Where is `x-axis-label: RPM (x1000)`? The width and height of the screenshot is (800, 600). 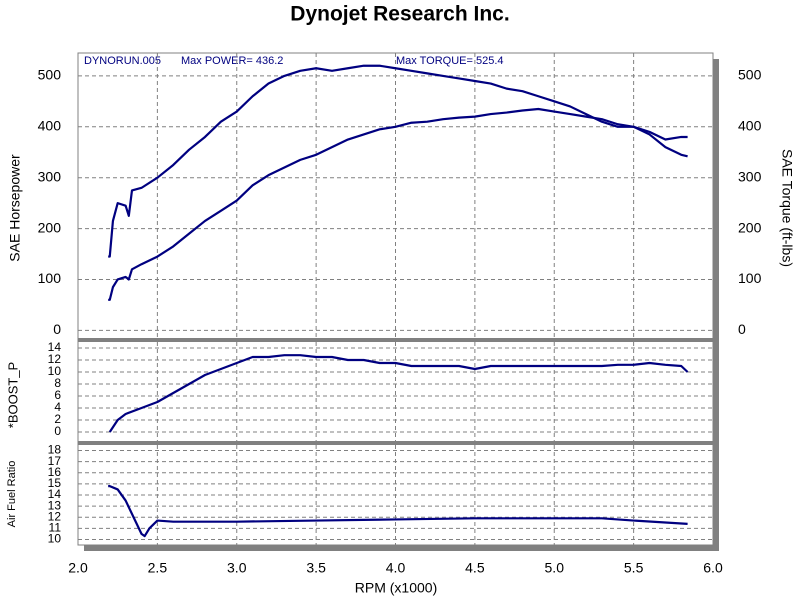
x-axis-label: RPM (x1000) is located at coordinates (396, 588).